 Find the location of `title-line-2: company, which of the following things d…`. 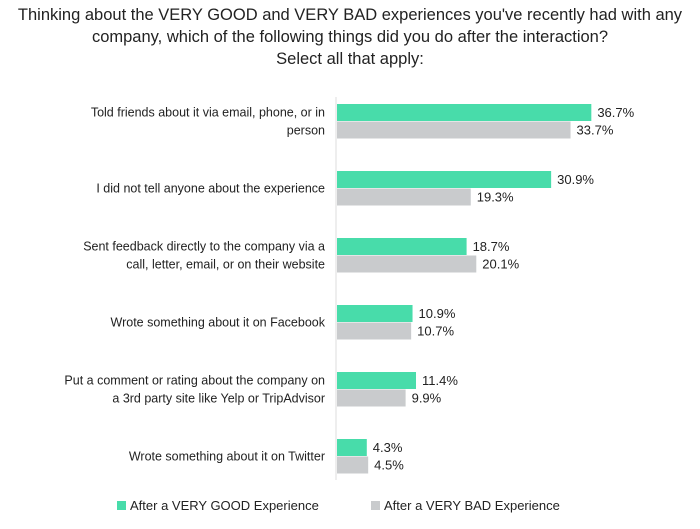

title-line-2: company, which of the following things d… is located at coordinates (350, 37).